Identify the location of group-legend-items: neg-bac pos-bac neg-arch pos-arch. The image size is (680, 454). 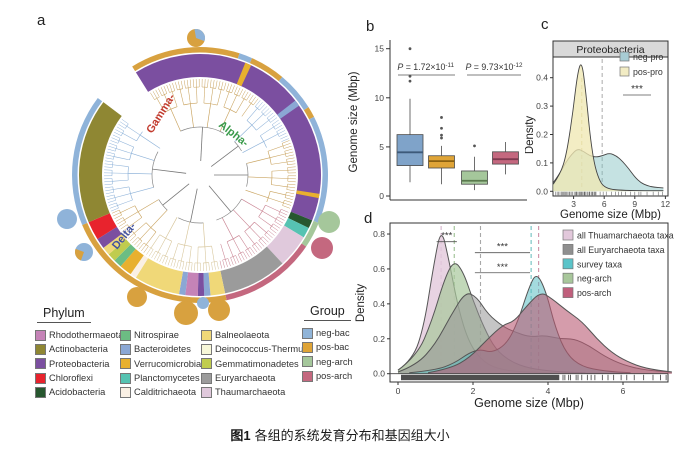
(327, 354).